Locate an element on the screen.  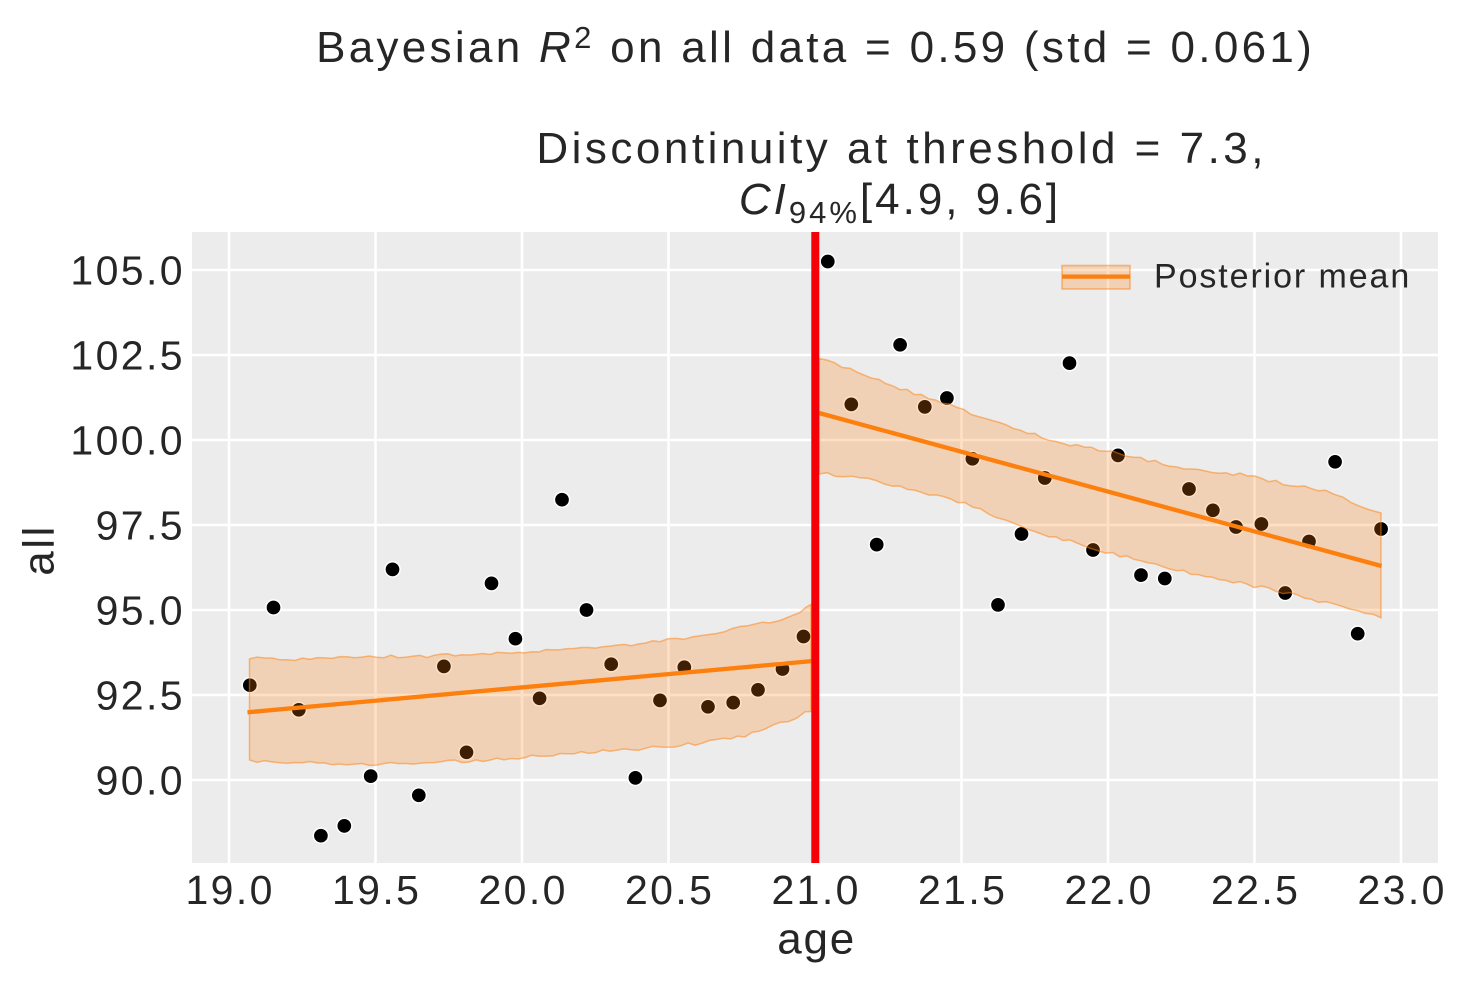
svg-text: 21.0 is located at coordinates (815, 890).